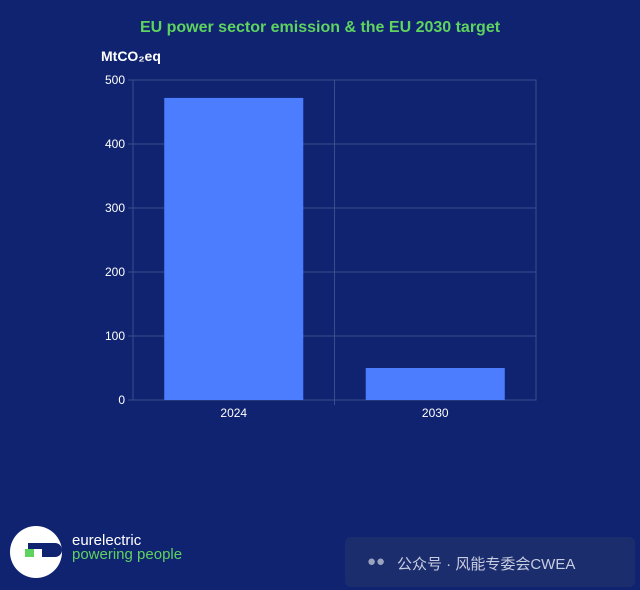 The height and width of the screenshot is (590, 640). Describe the element at coordinates (115, 208) in the screenshot. I see `y-tick-label: 300` at that location.